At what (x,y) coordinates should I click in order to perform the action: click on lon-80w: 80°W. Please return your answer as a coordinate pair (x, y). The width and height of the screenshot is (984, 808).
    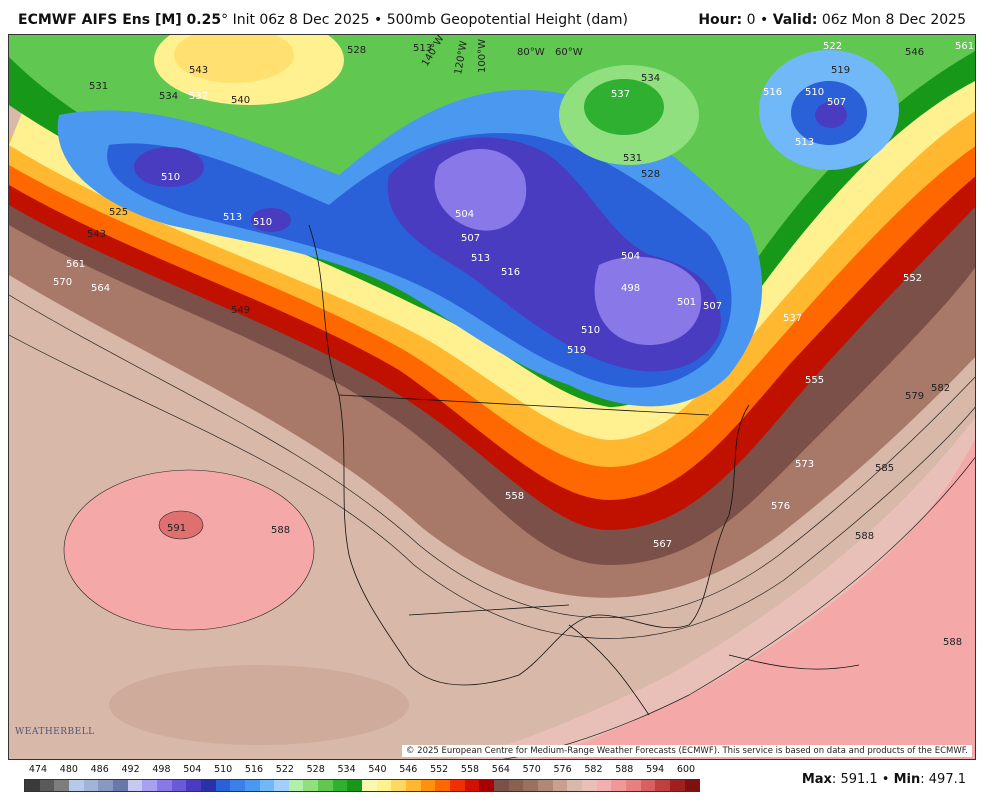
    Looking at the image, I should click on (531, 52).